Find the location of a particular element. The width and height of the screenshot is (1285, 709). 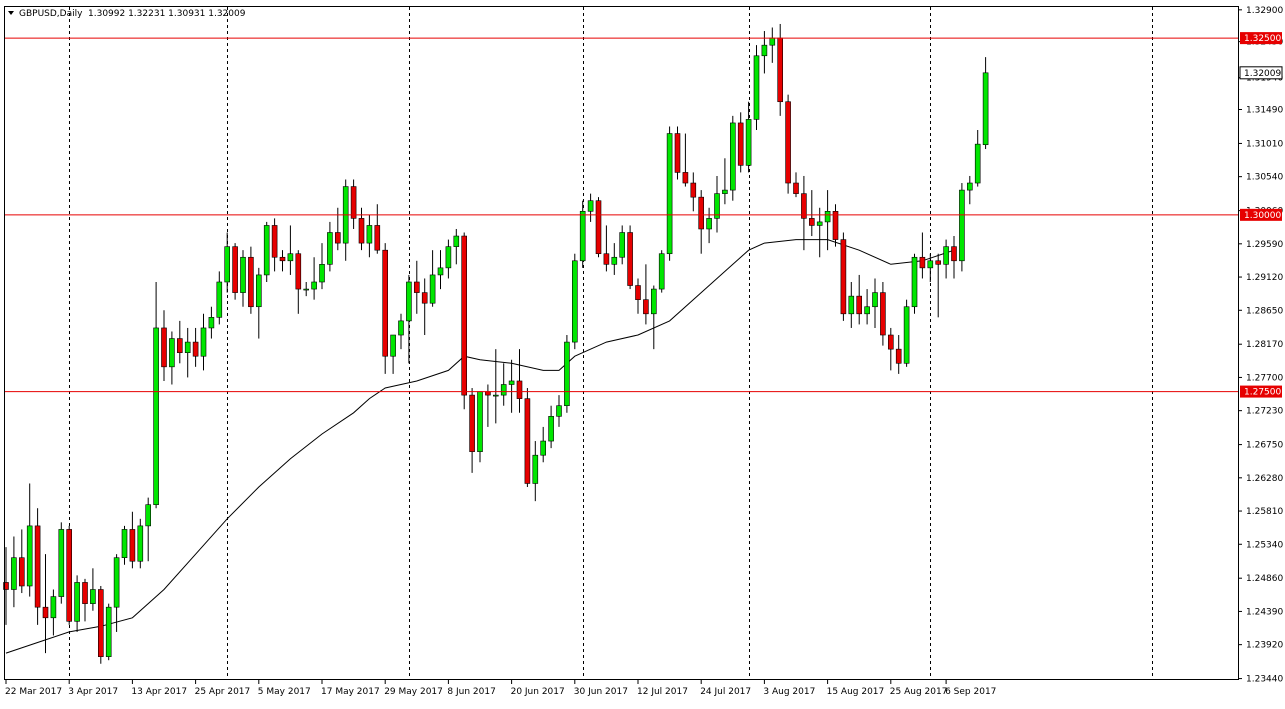

y-tick-label: 1.32900 is located at coordinates (1264, 11).